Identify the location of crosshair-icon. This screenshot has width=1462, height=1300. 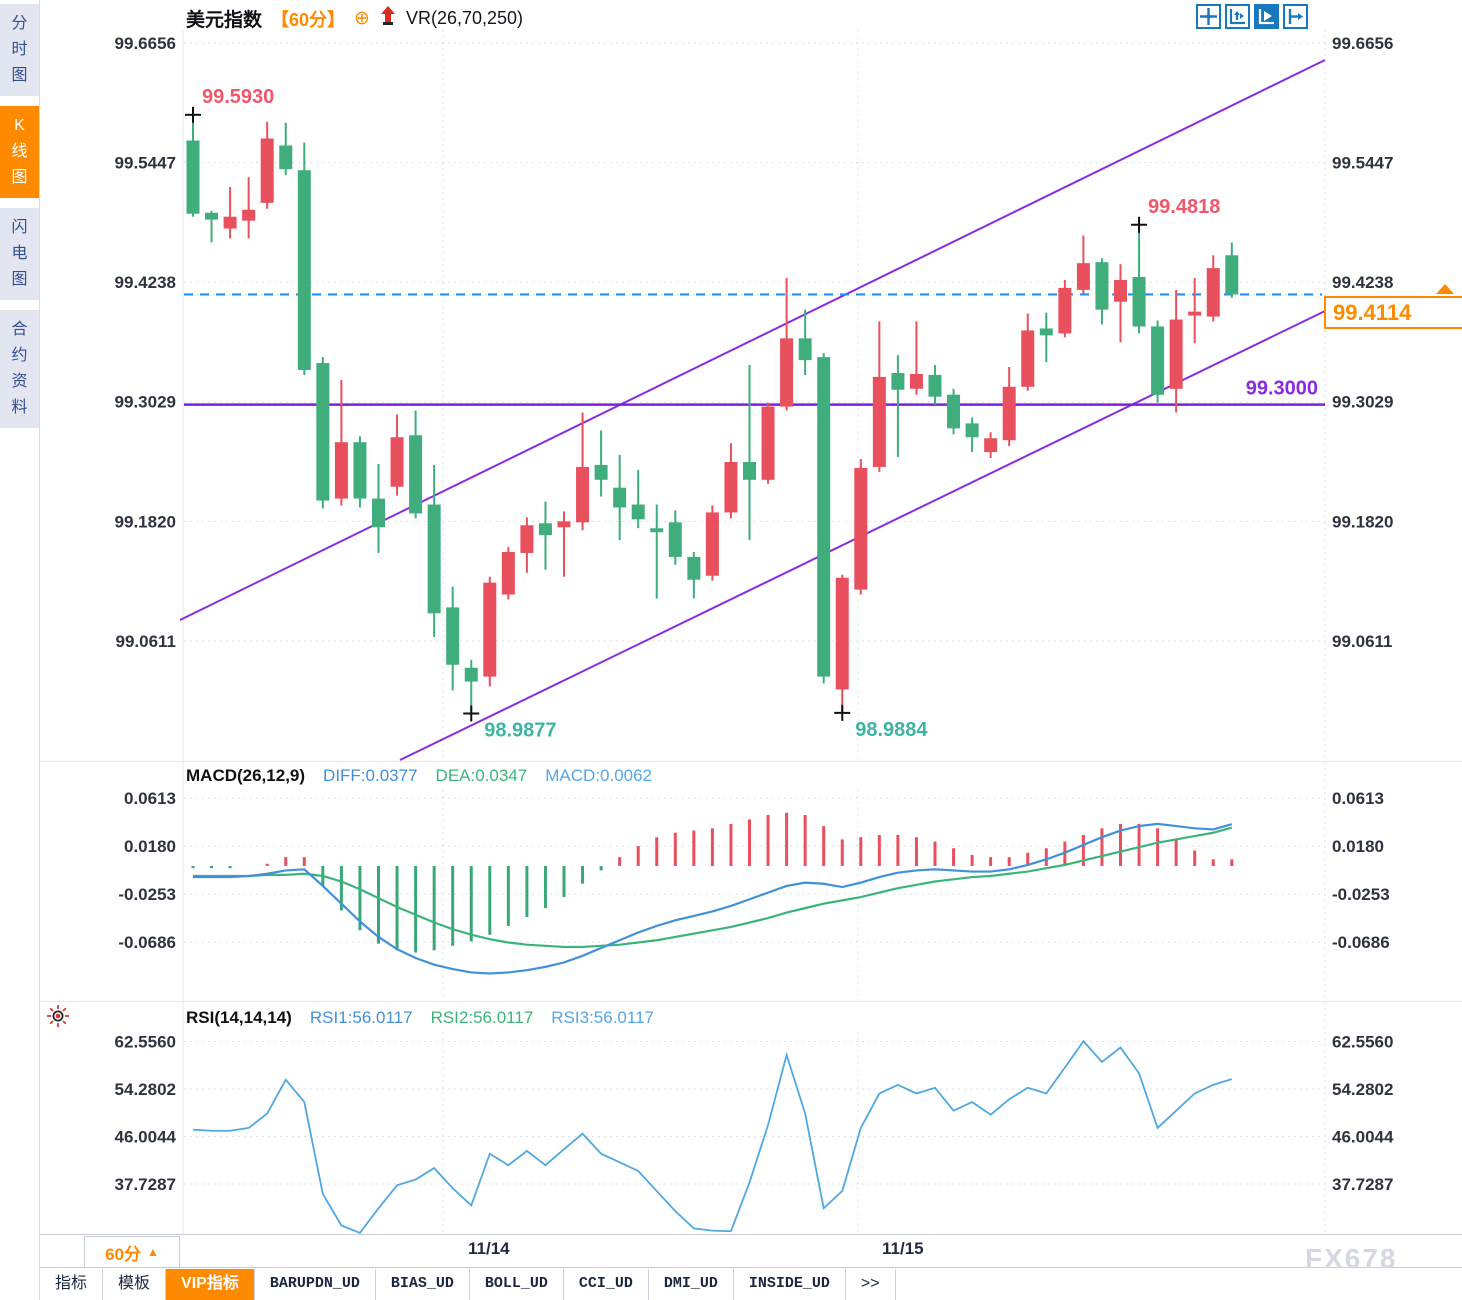
(1208, 16).